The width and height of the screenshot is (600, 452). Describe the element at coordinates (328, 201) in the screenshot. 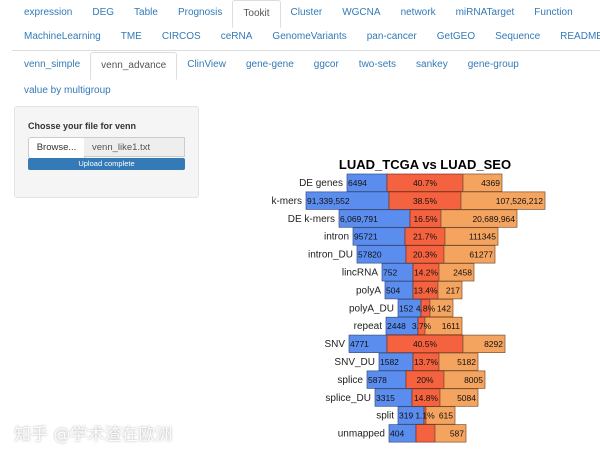

I see `left-value-label: 91,339,552` at that location.